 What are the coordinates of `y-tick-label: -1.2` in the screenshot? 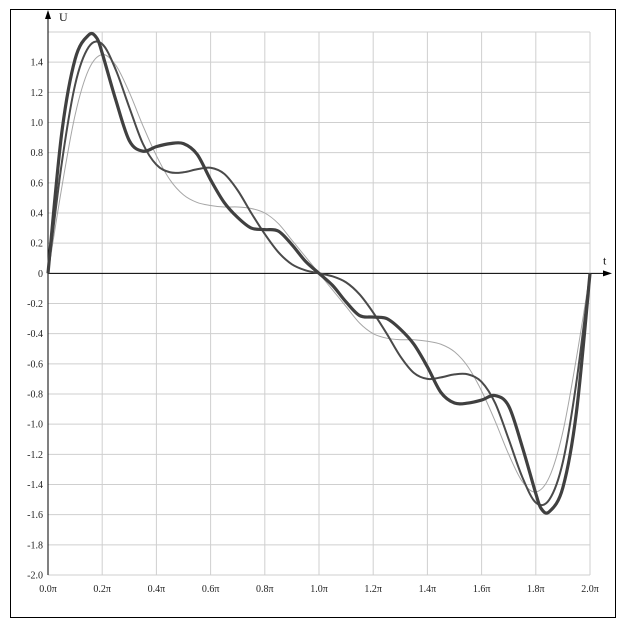 It's located at (35, 455).